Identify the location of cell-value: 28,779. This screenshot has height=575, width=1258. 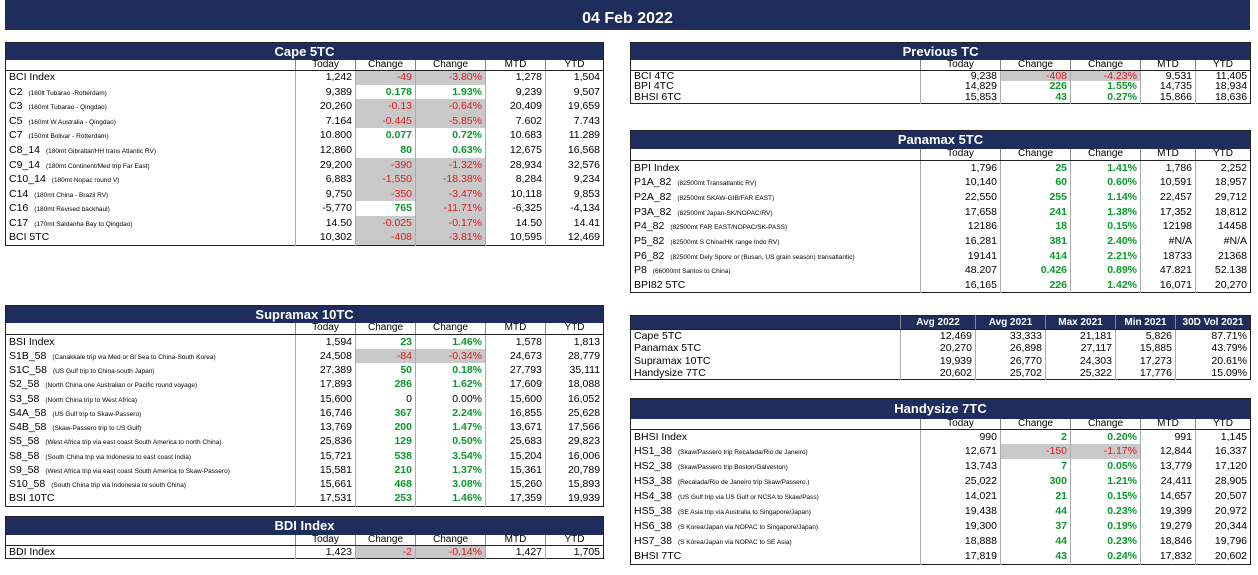
(574, 356).